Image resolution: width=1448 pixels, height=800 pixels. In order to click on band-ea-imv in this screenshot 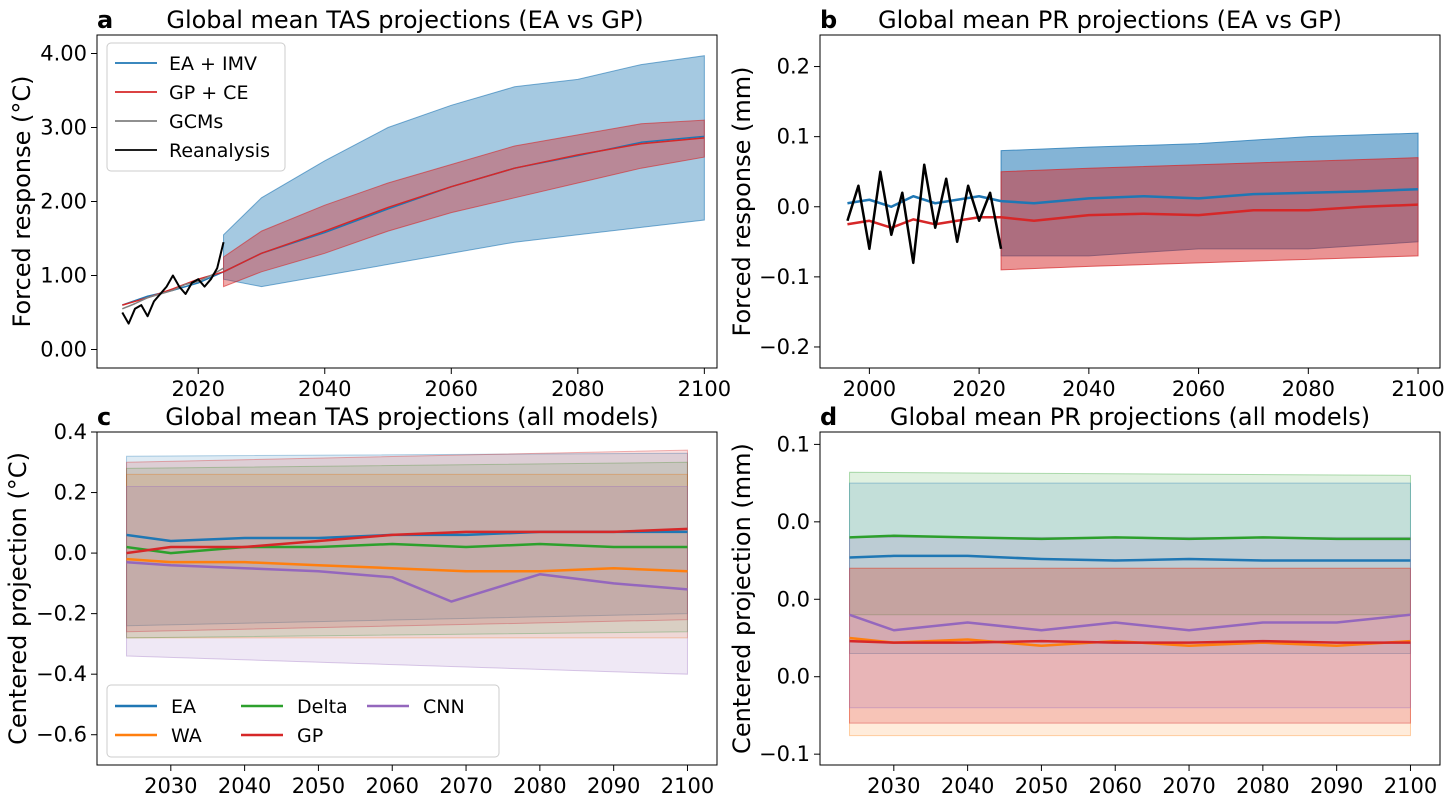, I will do `click(464, 171)`.